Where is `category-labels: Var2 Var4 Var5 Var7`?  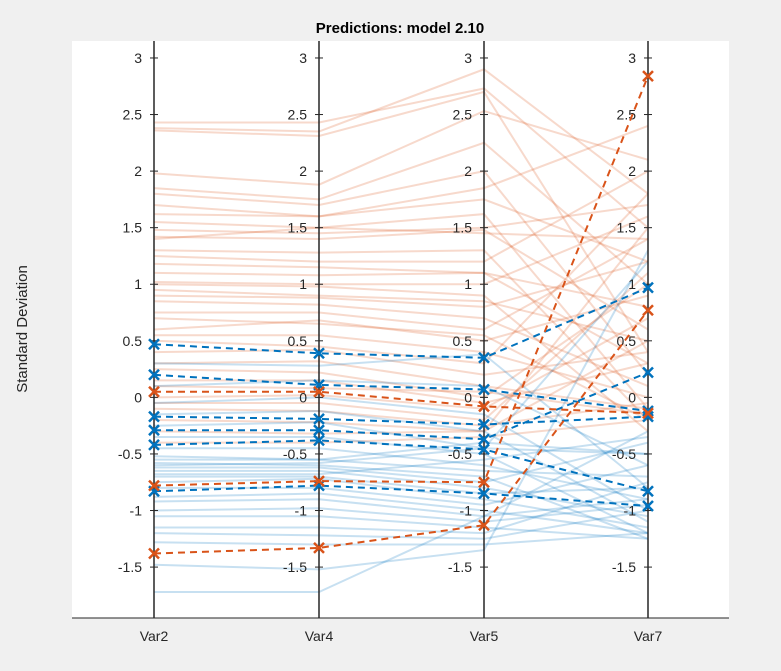 category-labels: Var2 Var4 Var5 Var7 is located at coordinates (401, 636).